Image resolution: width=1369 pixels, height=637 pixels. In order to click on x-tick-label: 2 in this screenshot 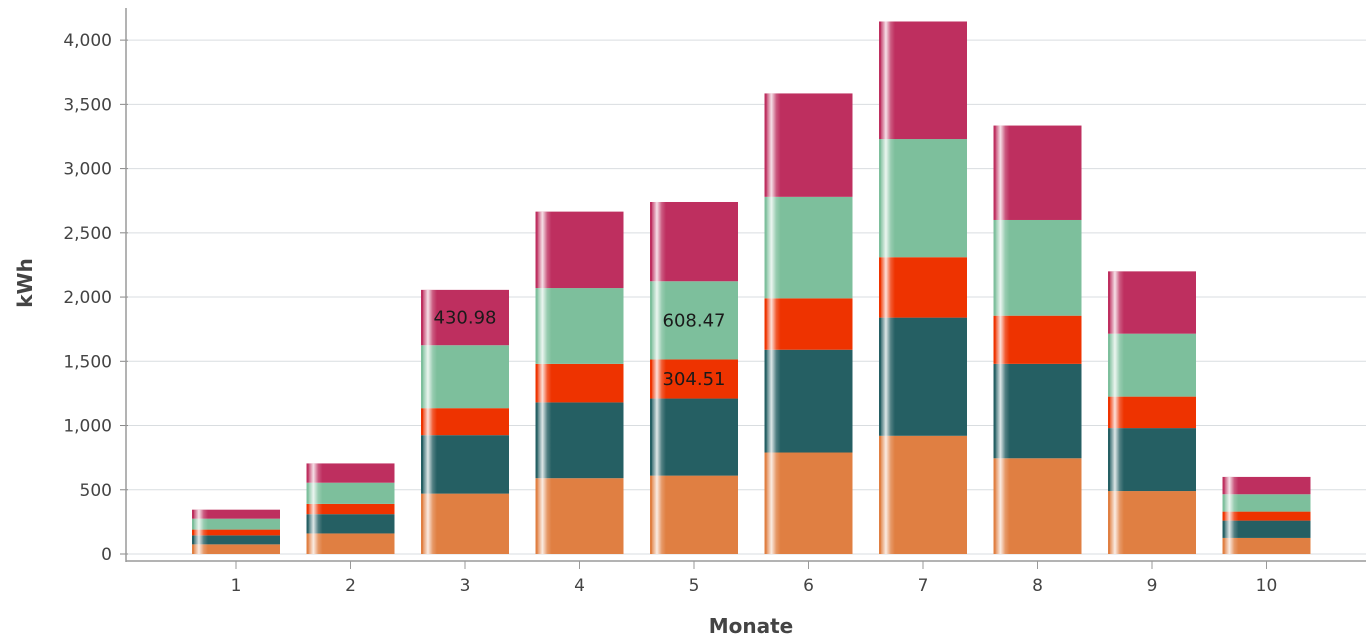, I will do `click(350, 586)`.